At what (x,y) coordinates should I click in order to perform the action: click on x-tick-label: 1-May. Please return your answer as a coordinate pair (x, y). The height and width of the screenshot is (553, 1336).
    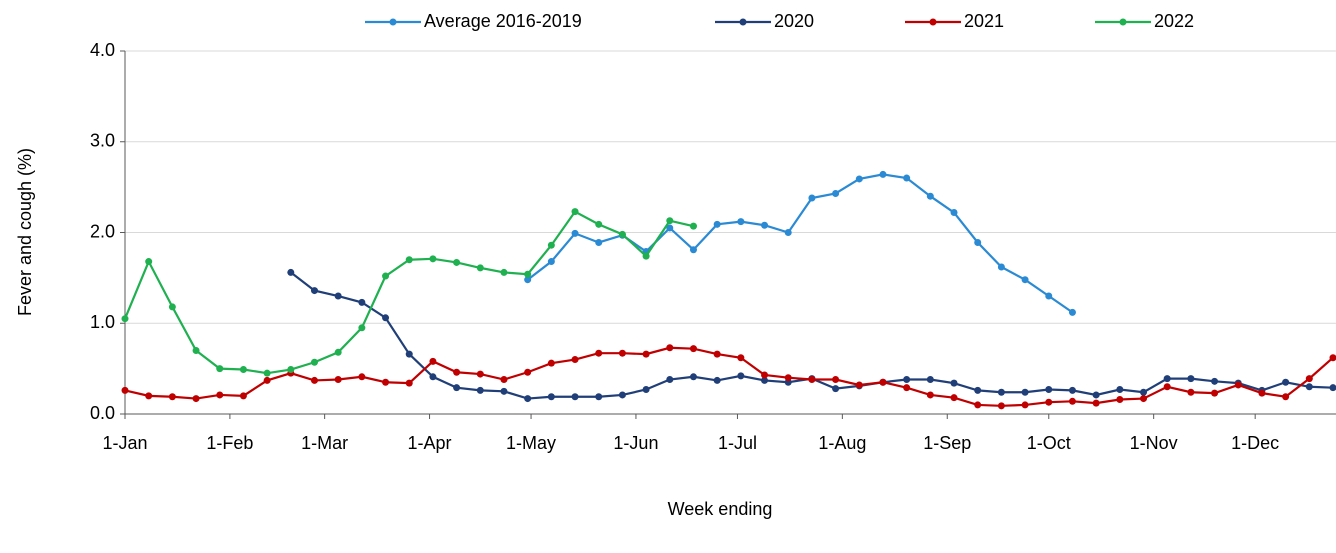
    Looking at the image, I should click on (531, 443).